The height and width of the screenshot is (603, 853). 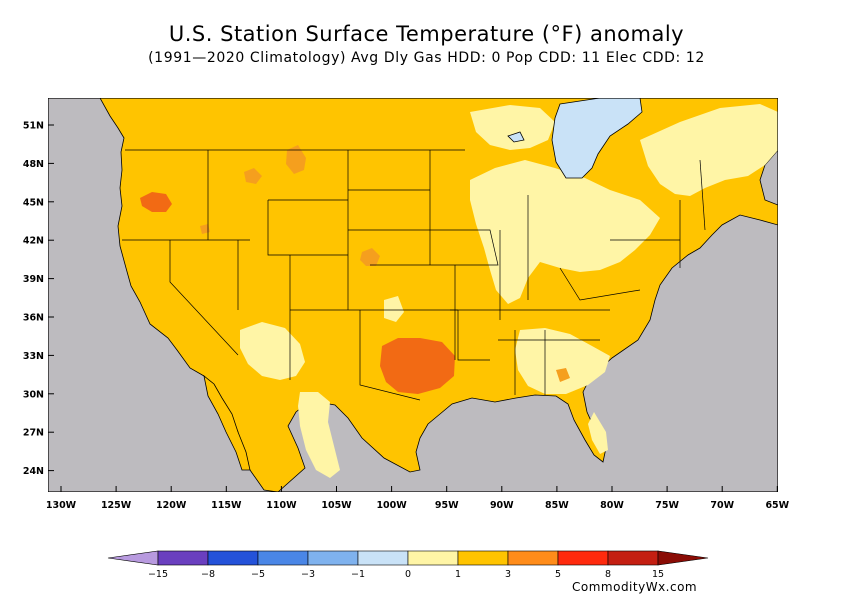 I want to click on lon-label: 120W, so click(x=171, y=505).